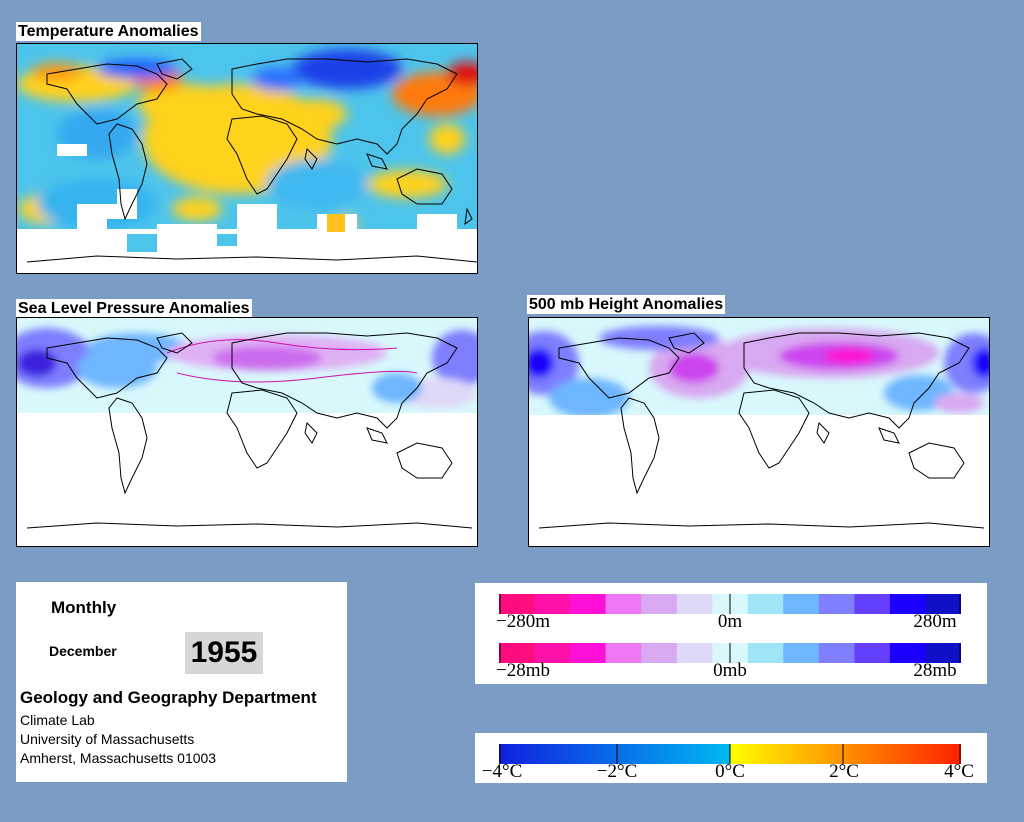 The height and width of the screenshot is (822, 1024). What do you see at coordinates (844, 771) in the screenshot?
I see `temp-pos2-label: 2°C` at bounding box center [844, 771].